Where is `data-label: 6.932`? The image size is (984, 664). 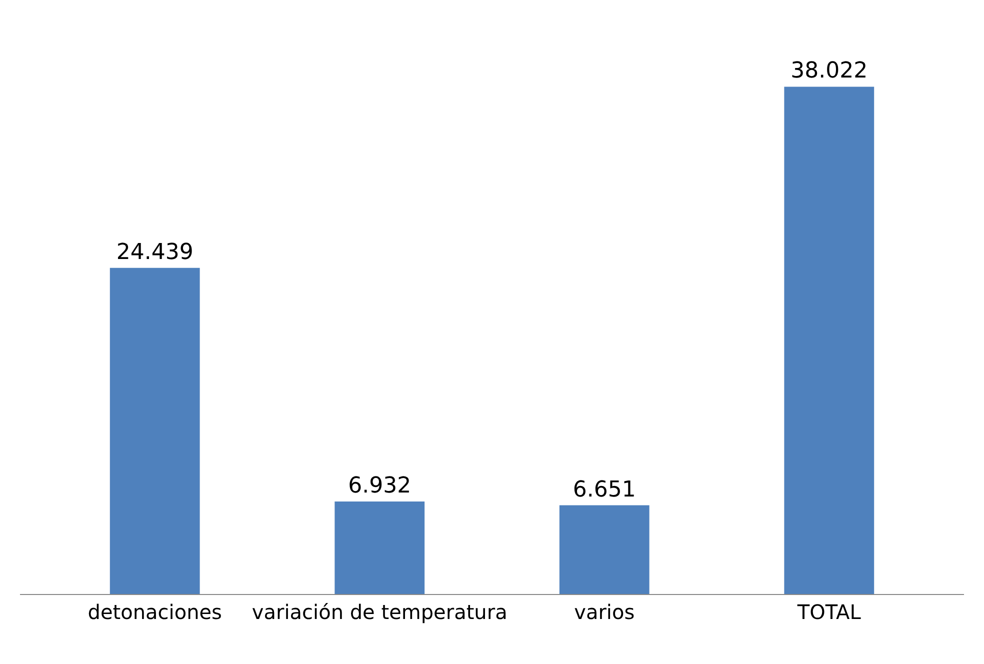 data-label: 6.932 is located at coordinates (380, 486).